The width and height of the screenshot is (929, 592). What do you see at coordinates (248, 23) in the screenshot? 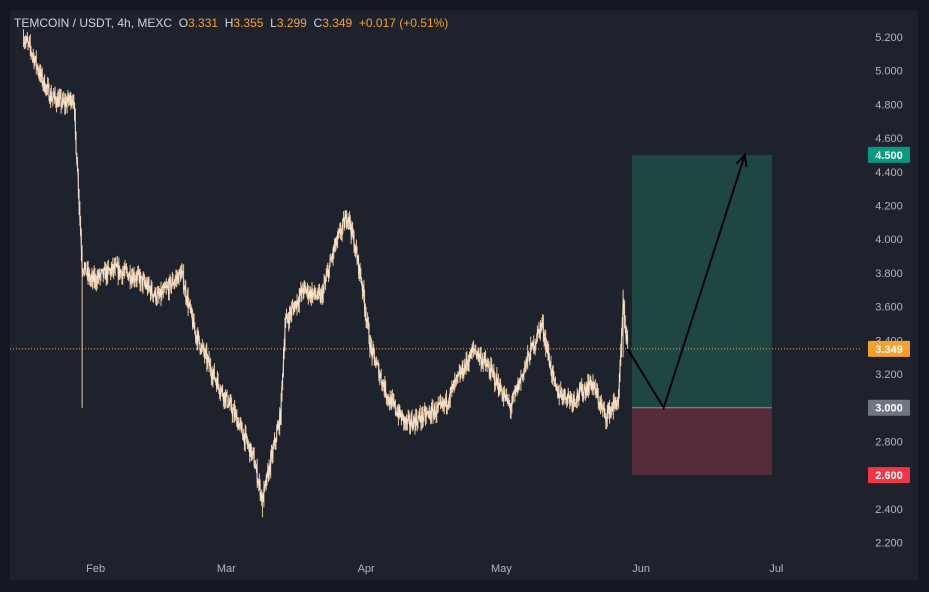
I see `high-value: 3.355` at bounding box center [248, 23].